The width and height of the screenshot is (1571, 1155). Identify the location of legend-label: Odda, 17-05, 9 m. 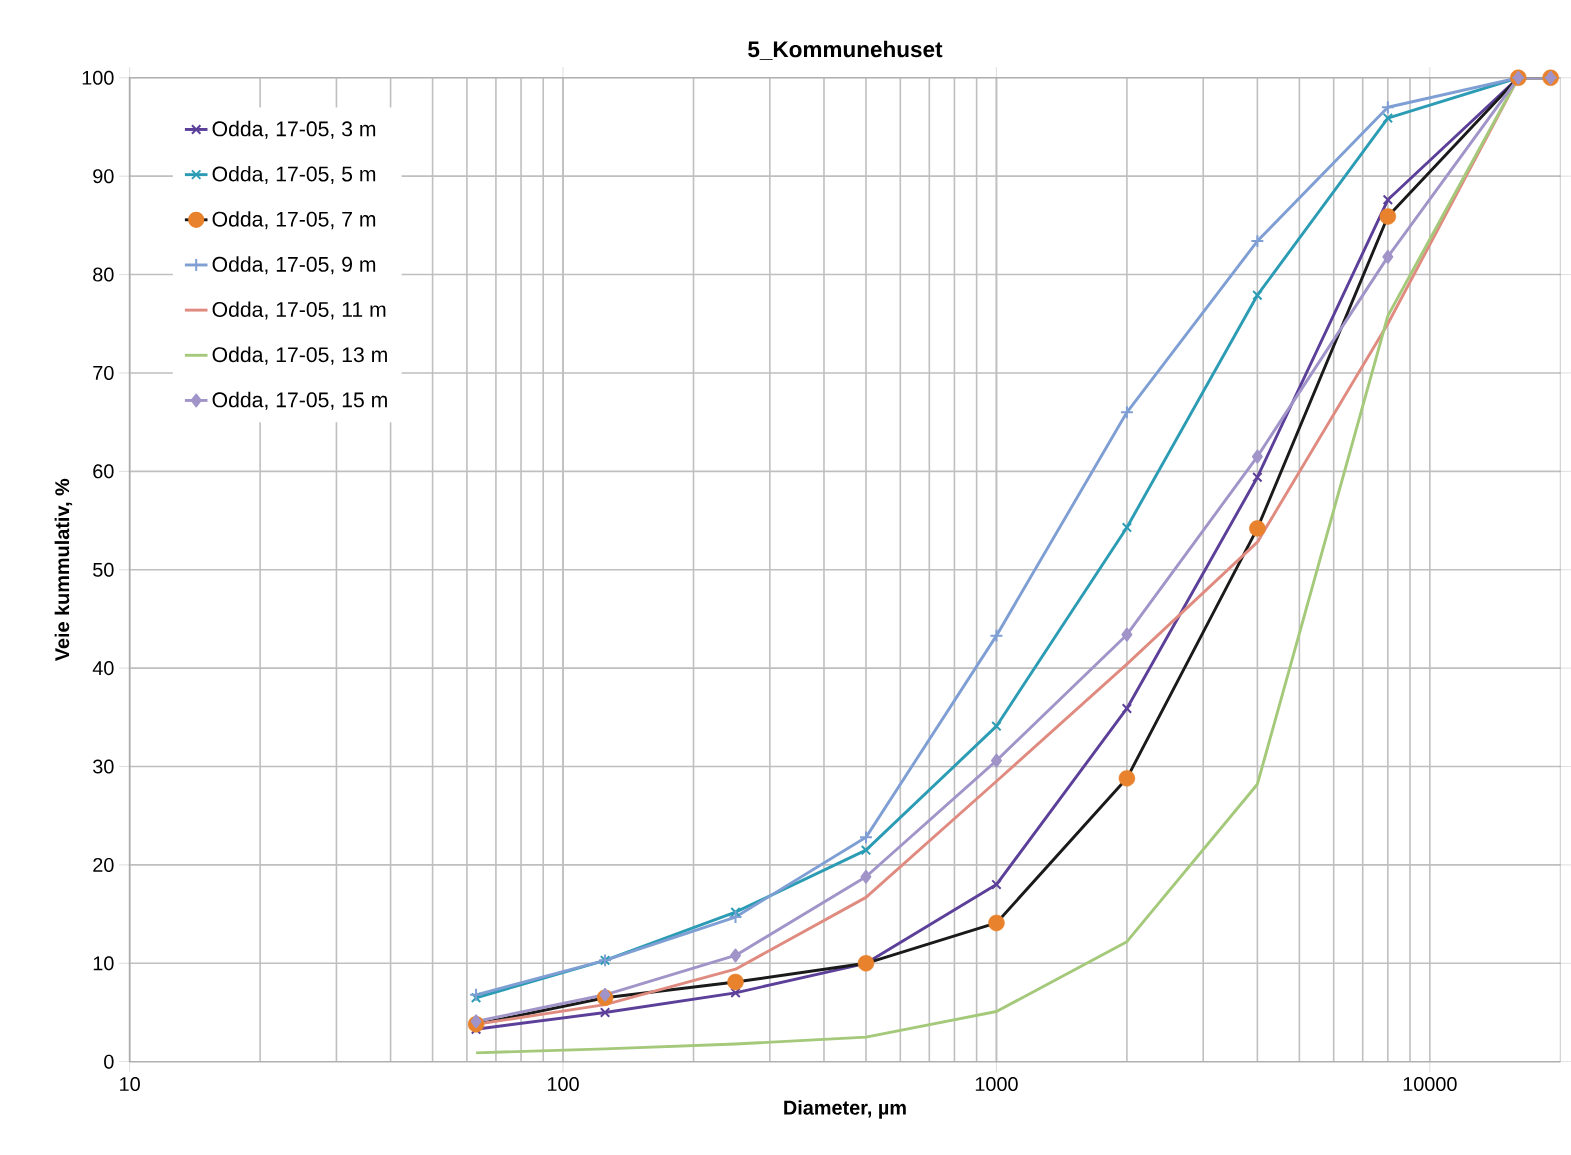
(294, 265).